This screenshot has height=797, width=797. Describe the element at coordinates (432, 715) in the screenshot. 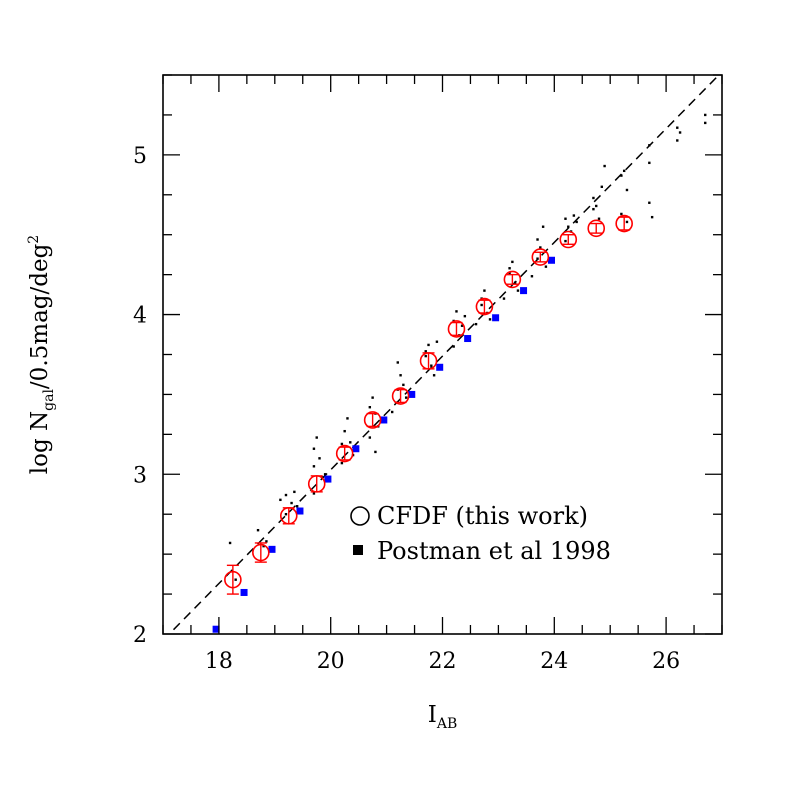

I see `x-axis-label-main: I` at that location.